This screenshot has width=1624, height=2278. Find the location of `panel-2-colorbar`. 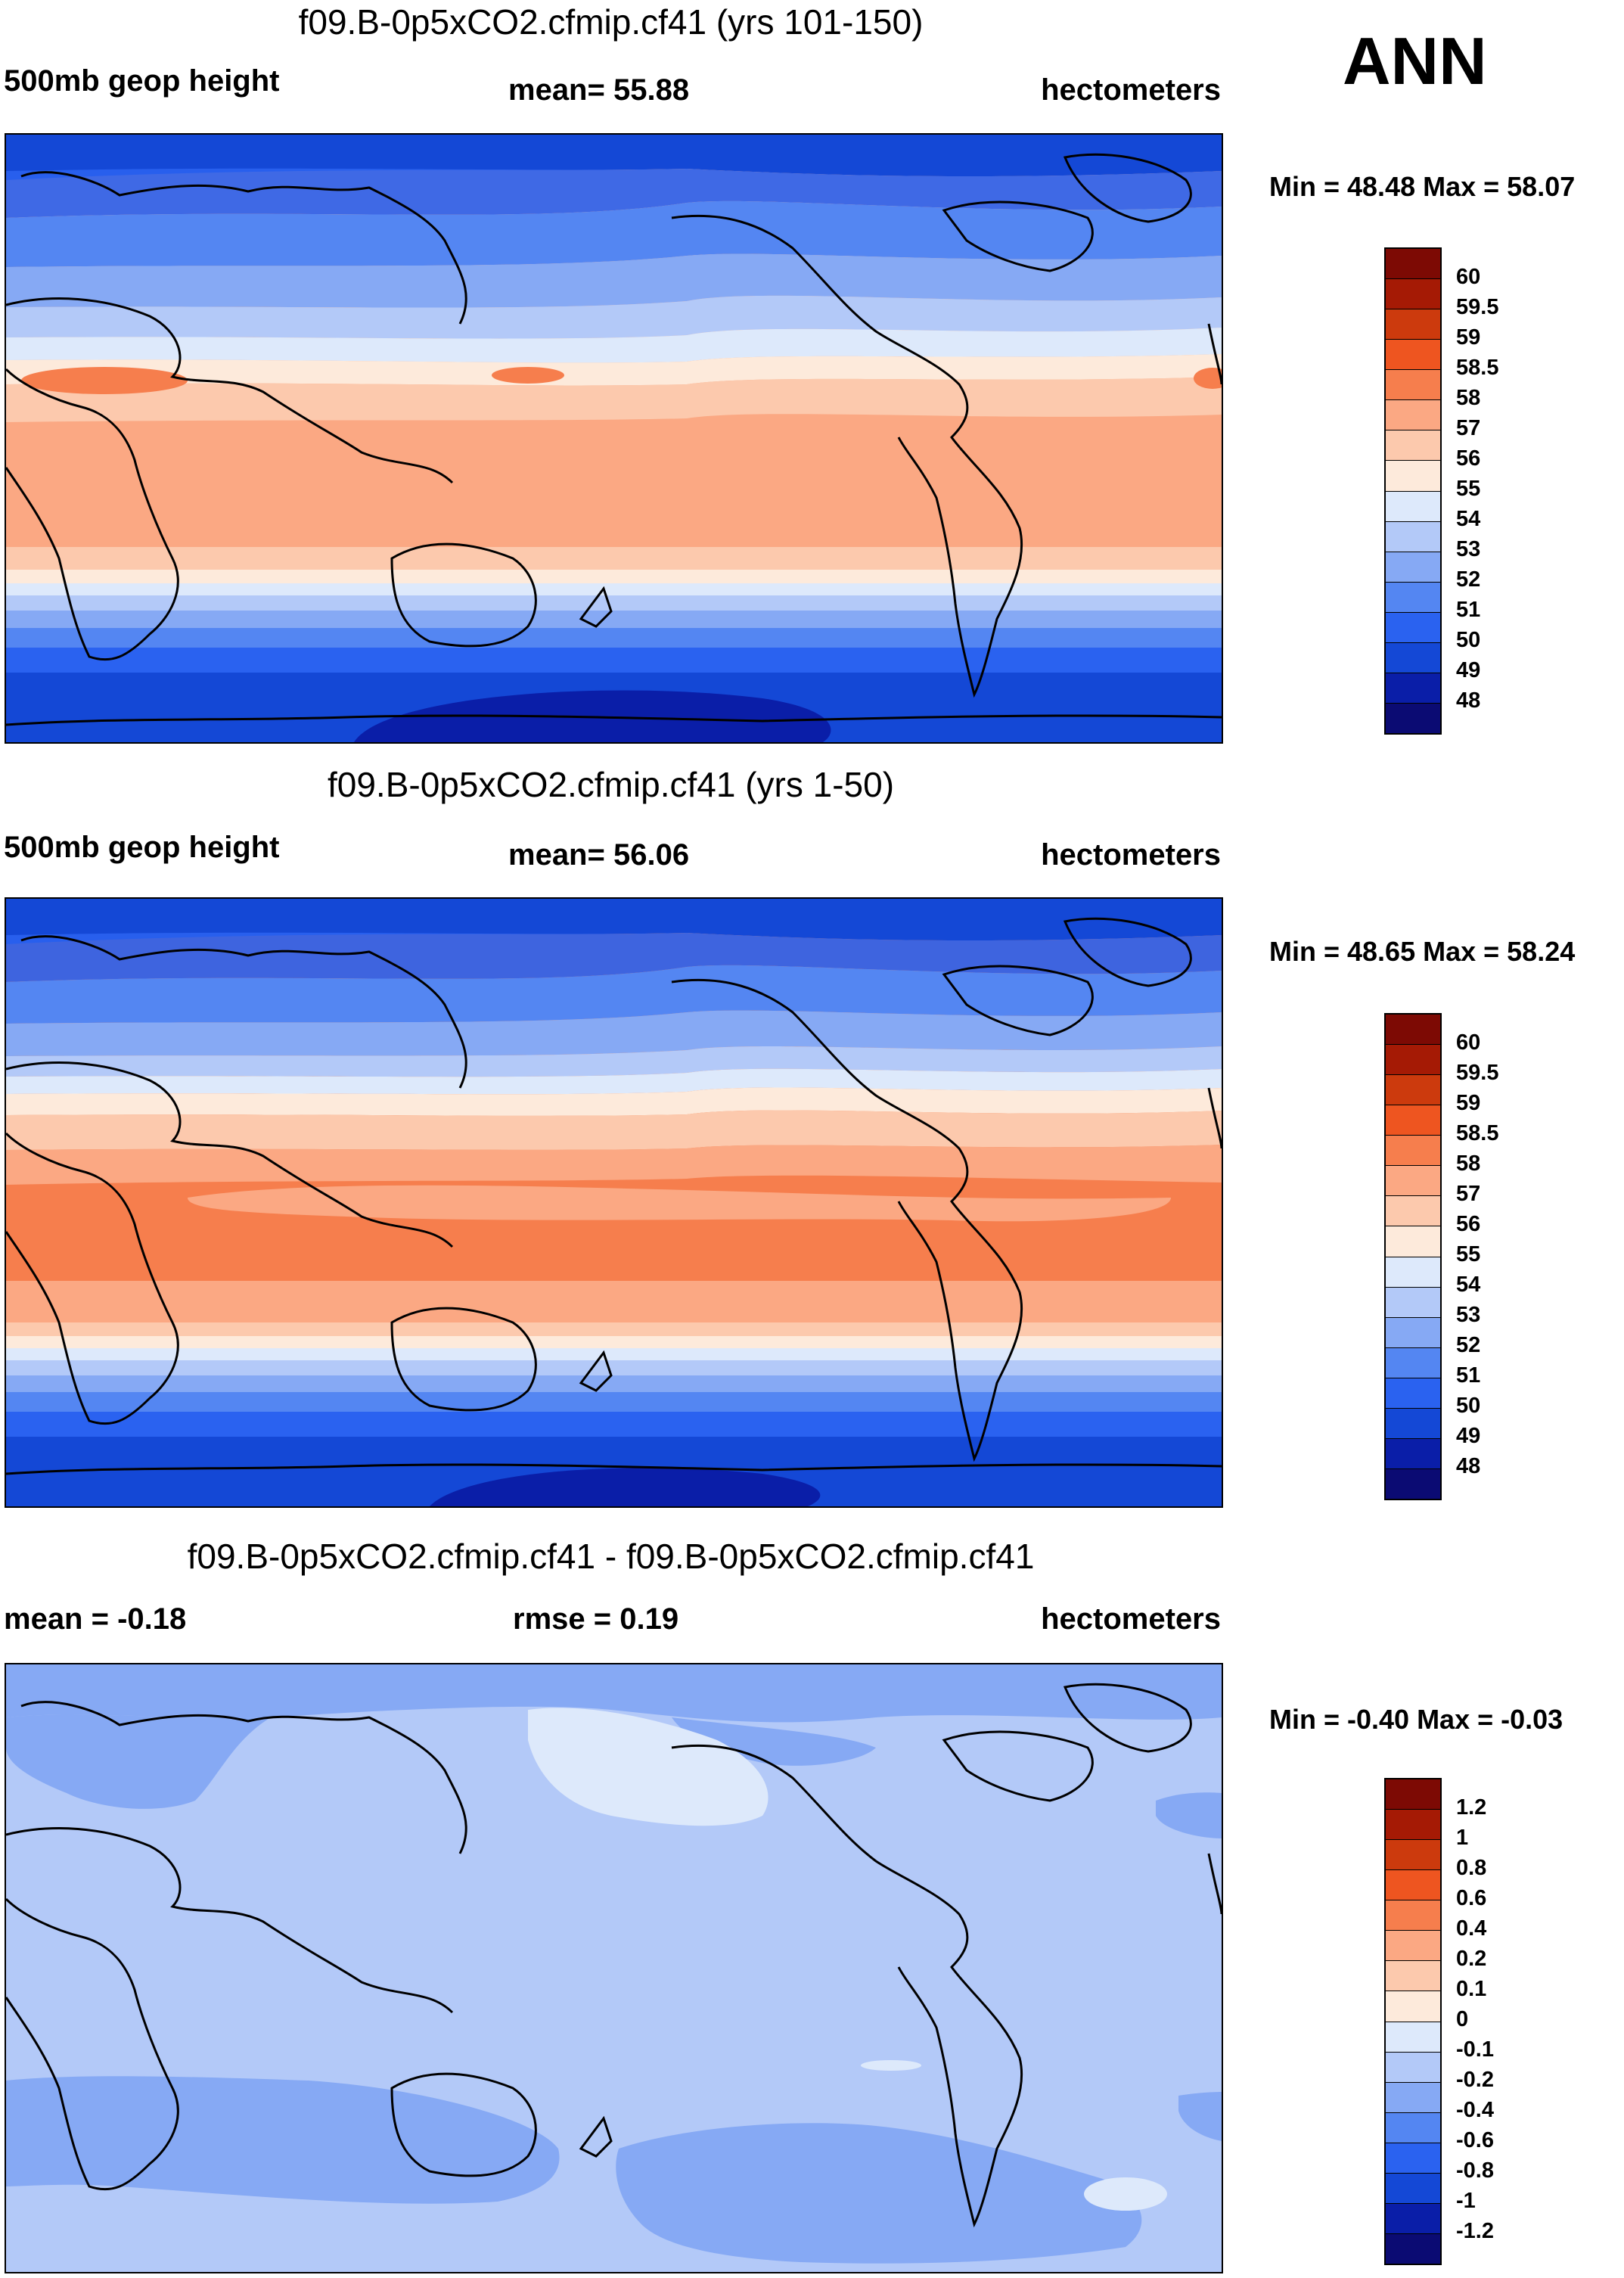

panel-2-colorbar is located at coordinates (1413, 1256).